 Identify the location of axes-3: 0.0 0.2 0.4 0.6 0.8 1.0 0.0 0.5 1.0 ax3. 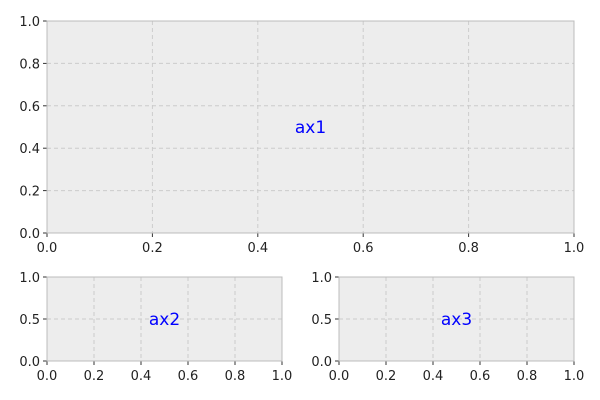
(447, 327).